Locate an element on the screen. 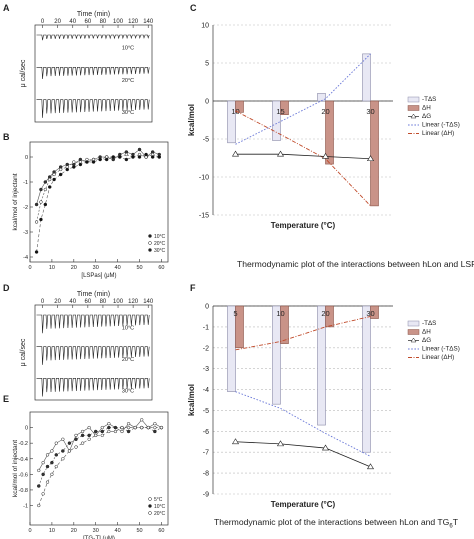 This screenshot has width=474, height=539. thermo-xlabel-c: Temperature (°C) is located at coordinates (303, 225).